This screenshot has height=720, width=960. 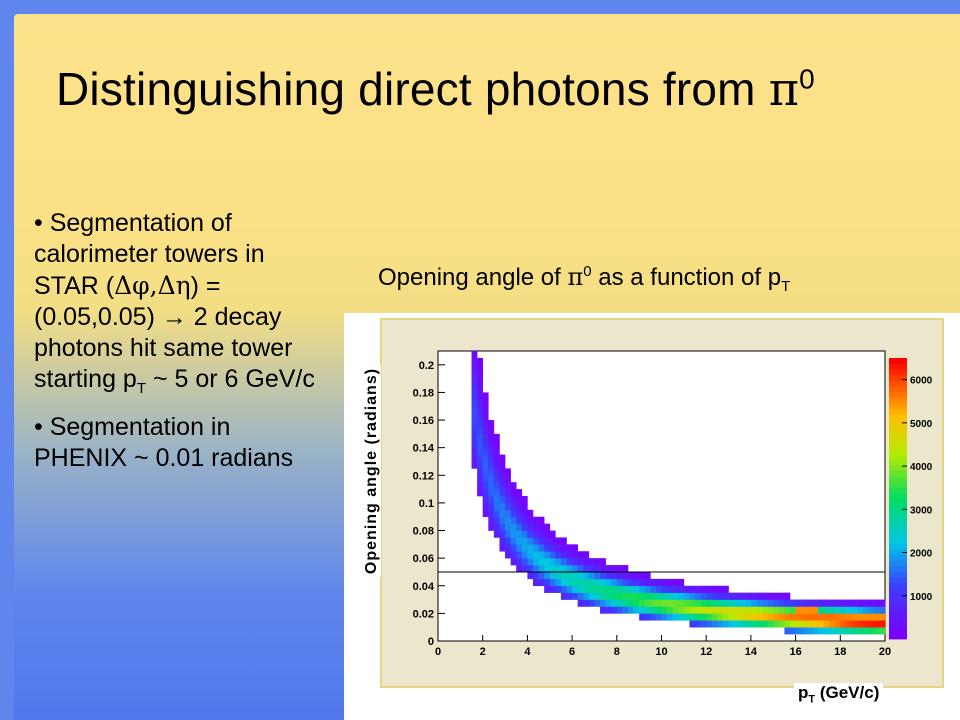 I want to click on title-superscript: 0, so click(x=807, y=79).